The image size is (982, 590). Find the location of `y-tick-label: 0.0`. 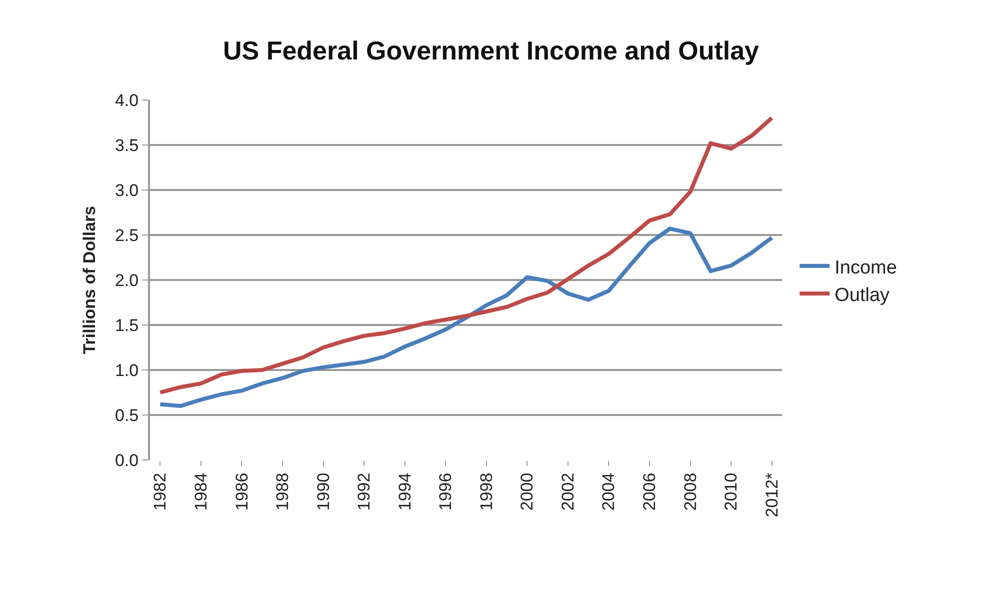

y-tick-label: 0.0 is located at coordinates (126, 460).